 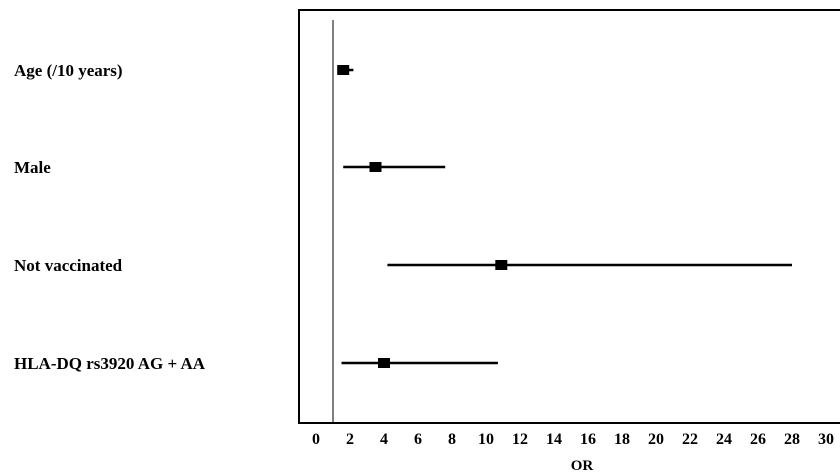 What do you see at coordinates (573, 439) in the screenshot?
I see `x-axis-ticks: 0 2 4 6 8 10 12 14 16 18 20 22 24 26 28 30` at bounding box center [573, 439].